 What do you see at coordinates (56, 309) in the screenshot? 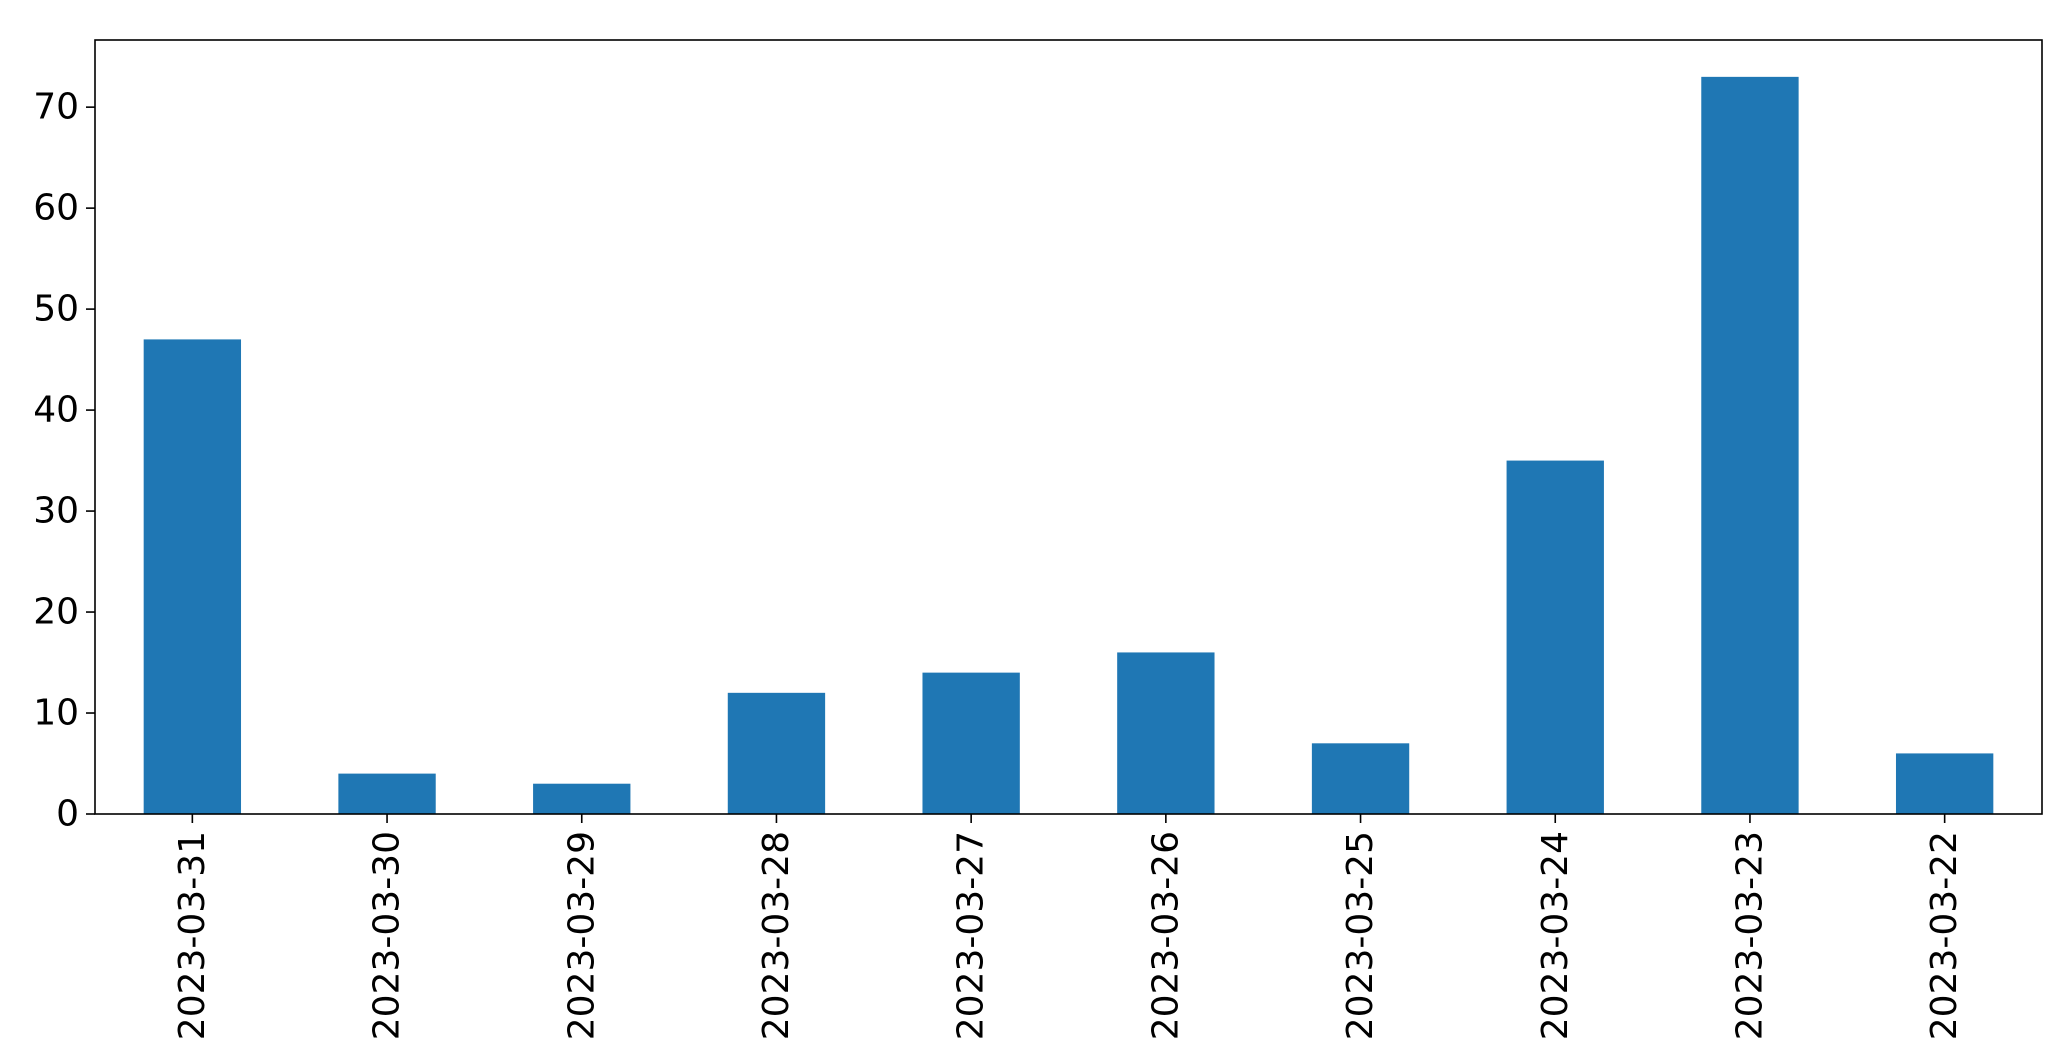
I see `y-tick-label: 50` at bounding box center [56, 309].